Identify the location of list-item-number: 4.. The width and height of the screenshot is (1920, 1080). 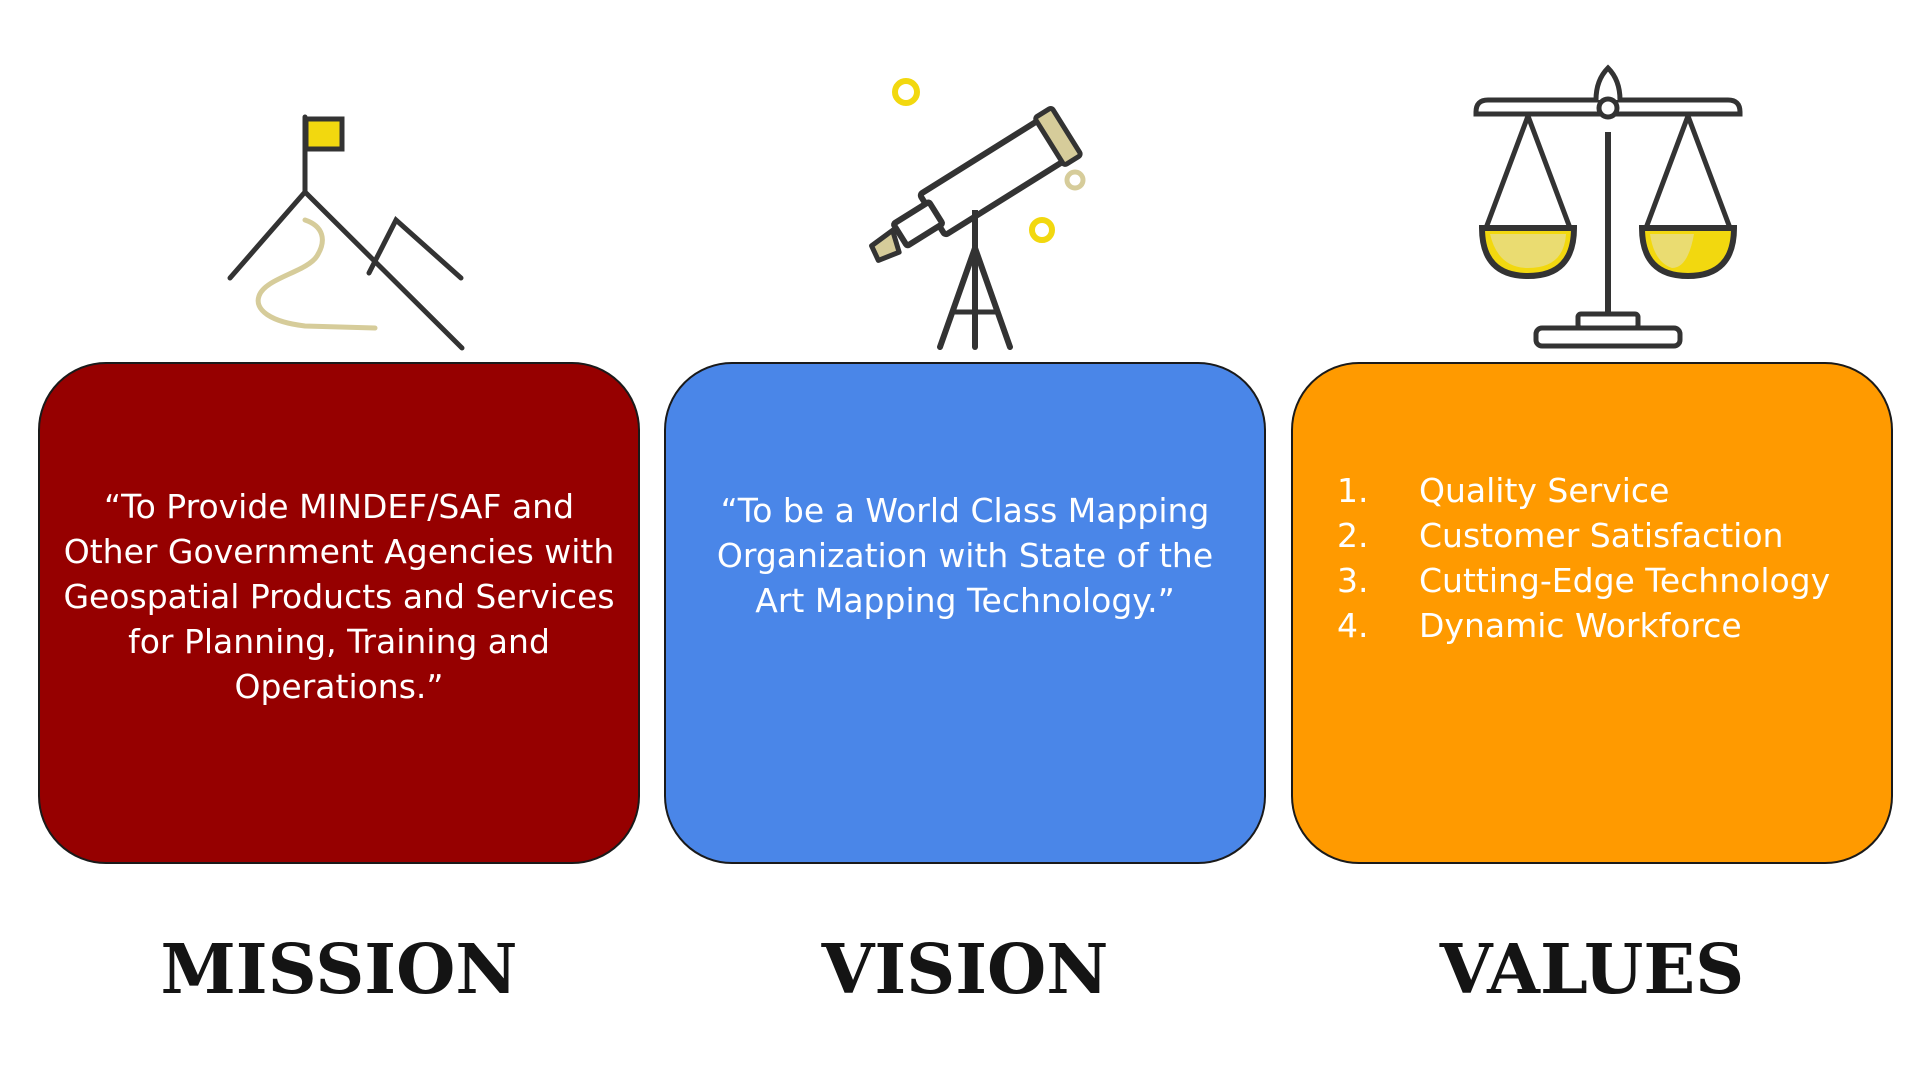
(1353, 625).